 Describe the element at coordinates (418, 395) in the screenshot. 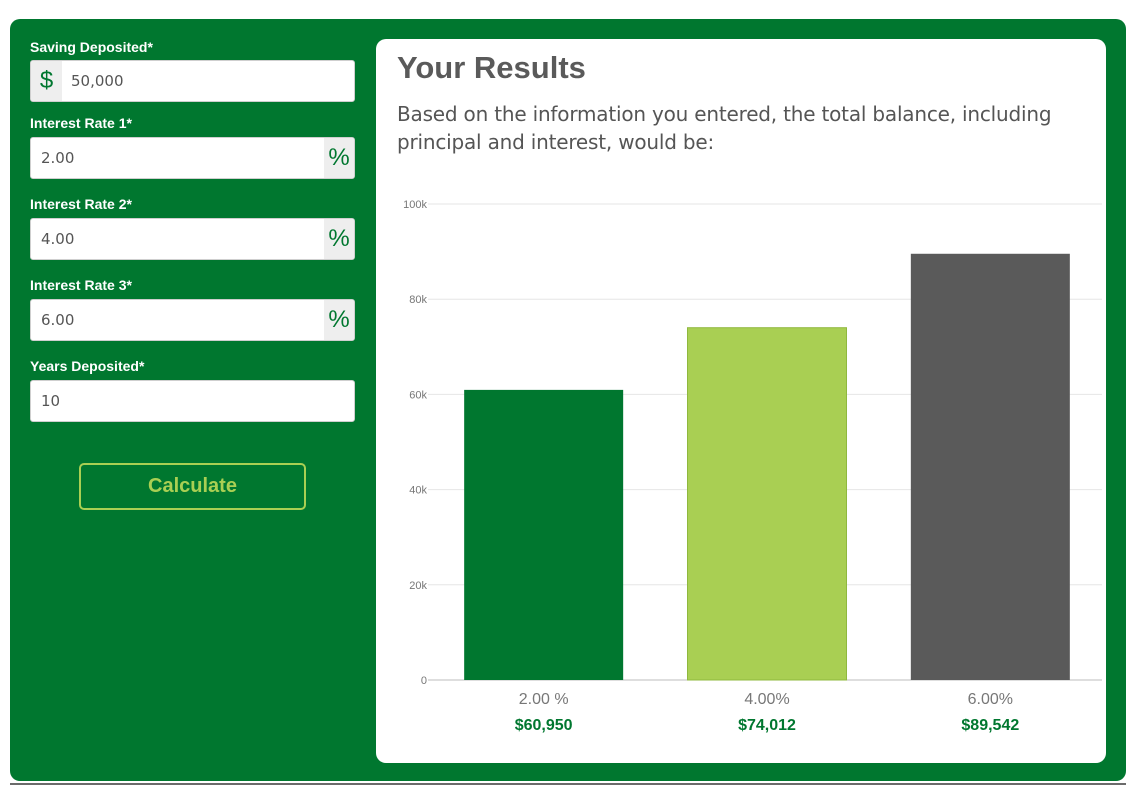

I see `y-tick-label: 60k` at that location.